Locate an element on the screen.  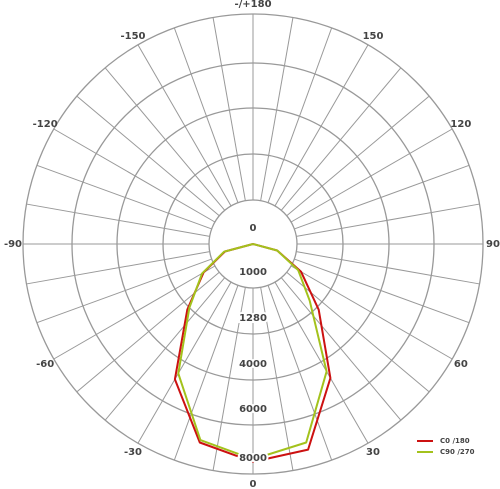
legend-label: C90 /270 is located at coordinates (457, 452).